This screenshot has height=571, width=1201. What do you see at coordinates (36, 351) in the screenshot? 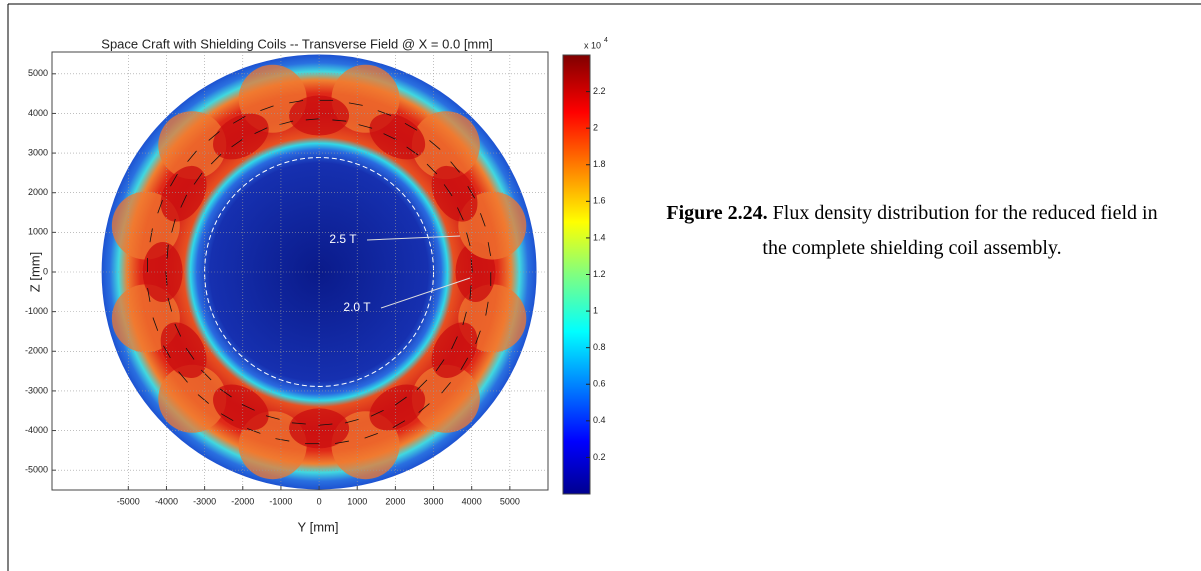
I see `y-tick-label: -2000` at bounding box center [36, 351].